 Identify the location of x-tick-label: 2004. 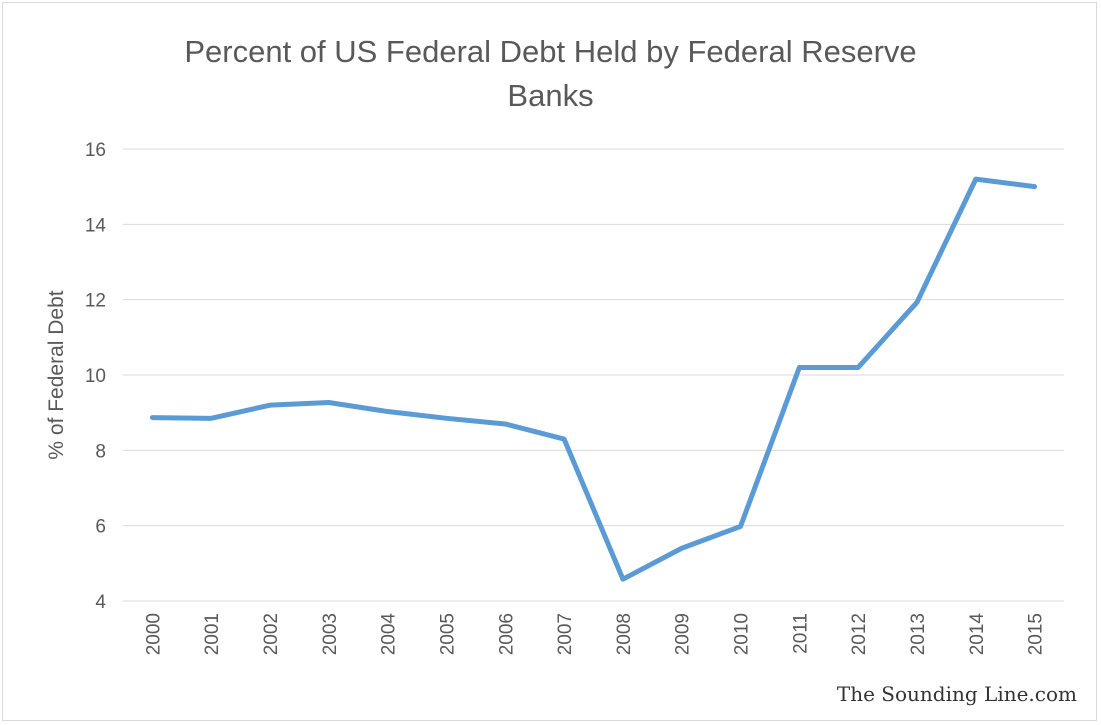
(389, 634).